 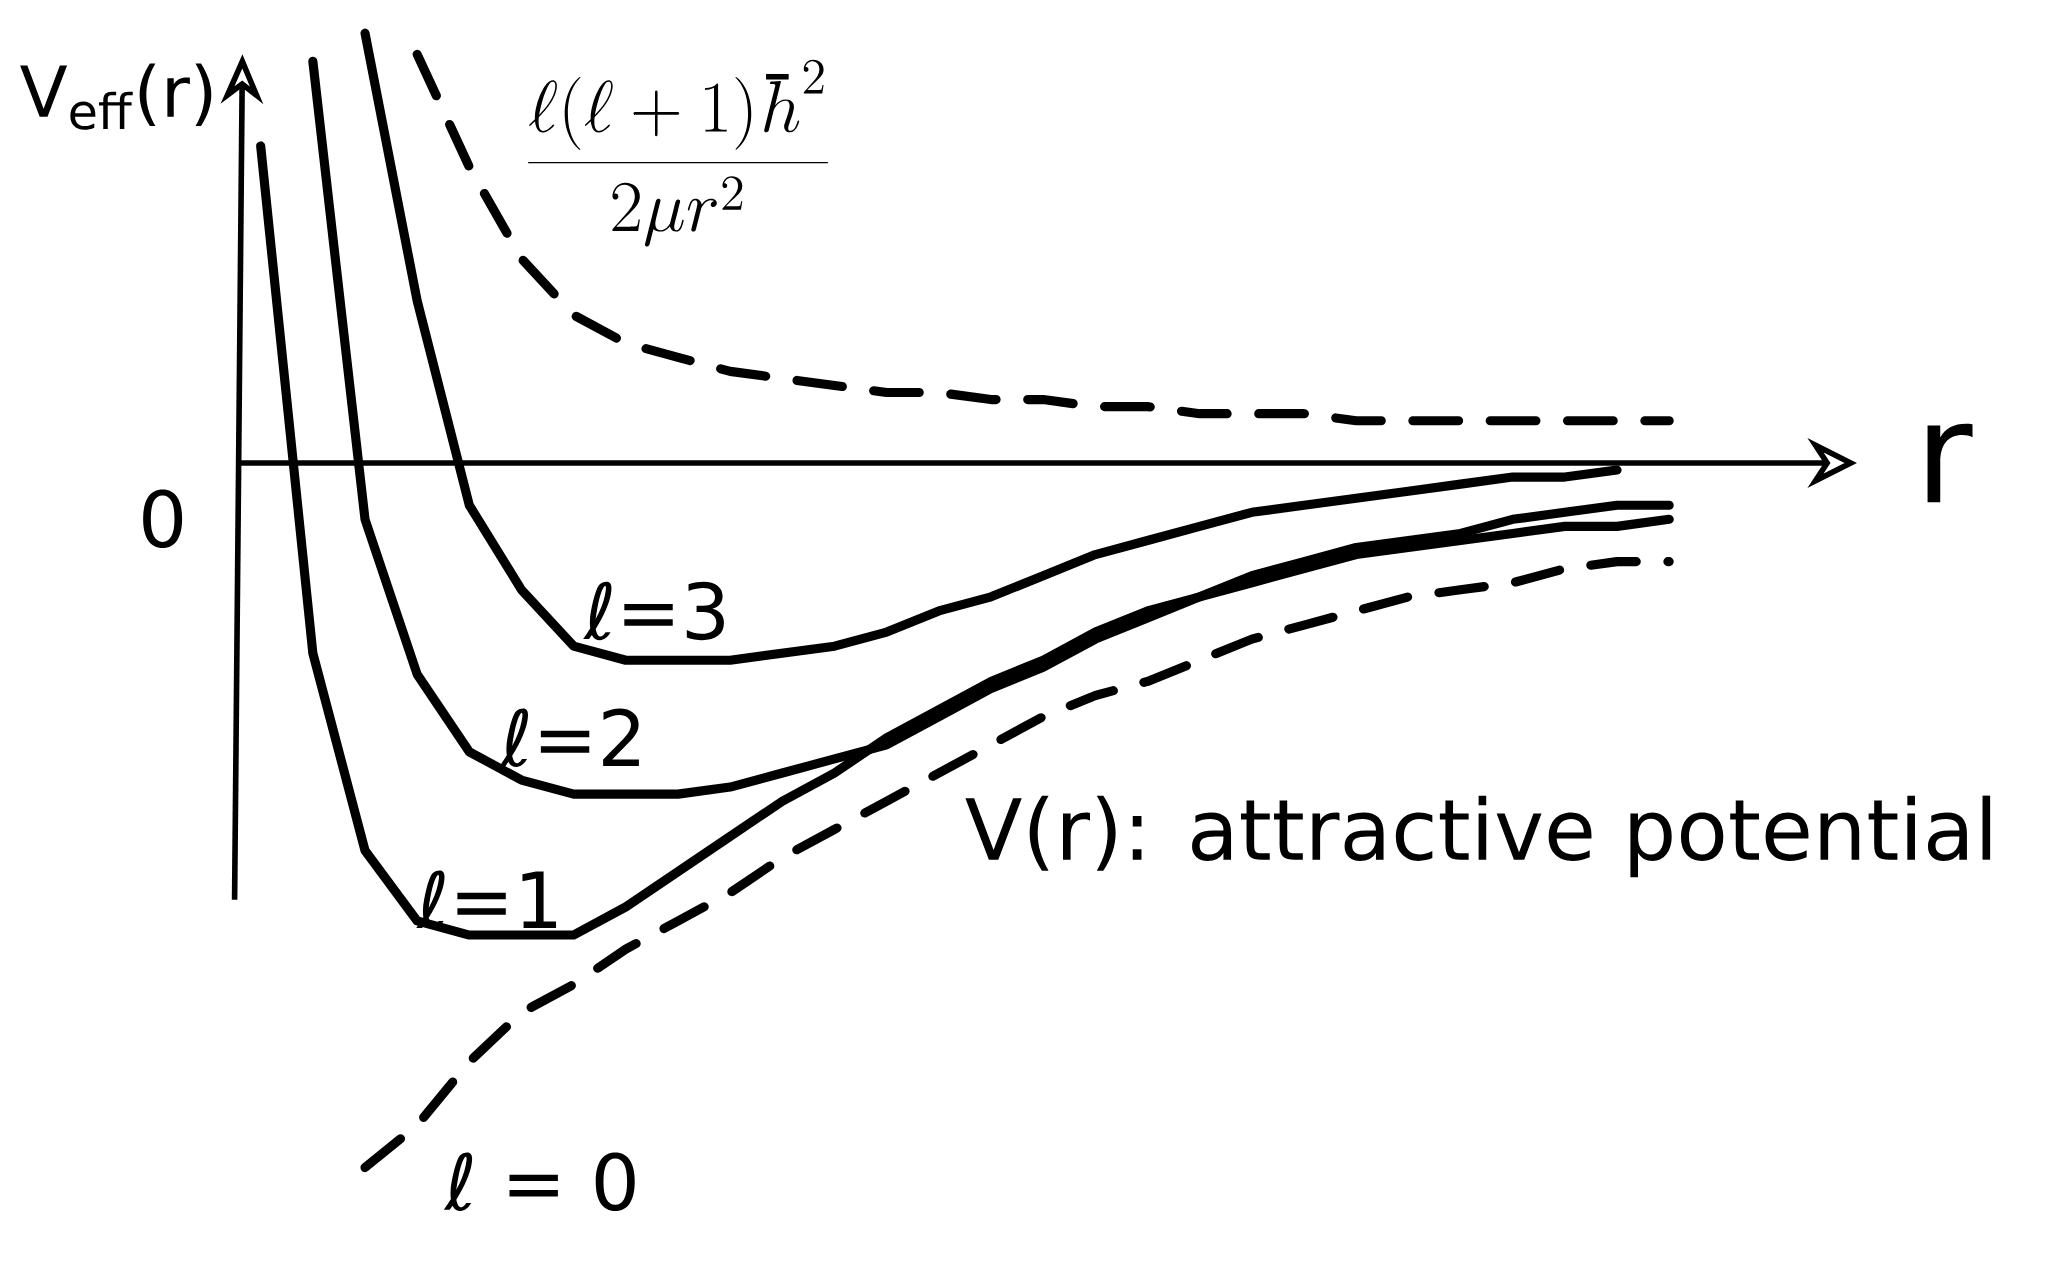 I want to click on series-label: ℓ=2, so click(x=569, y=738).